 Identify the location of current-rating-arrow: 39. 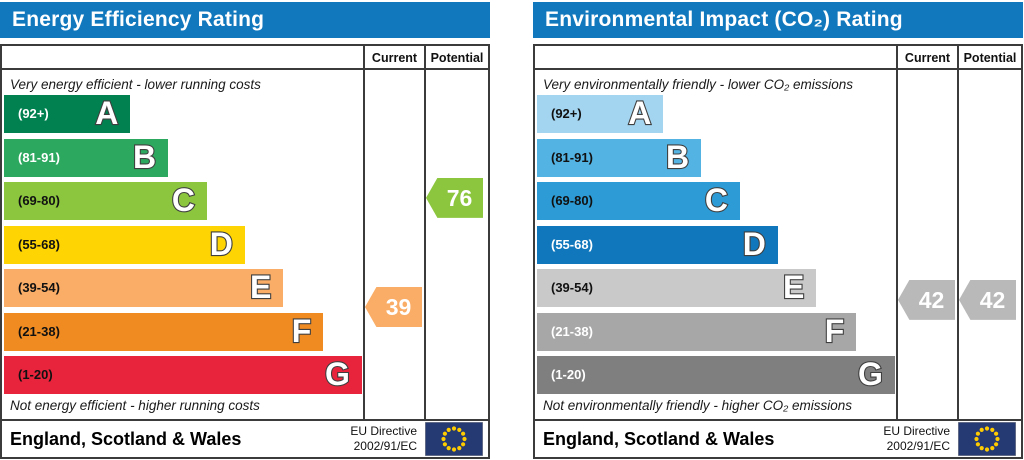
(393, 307).